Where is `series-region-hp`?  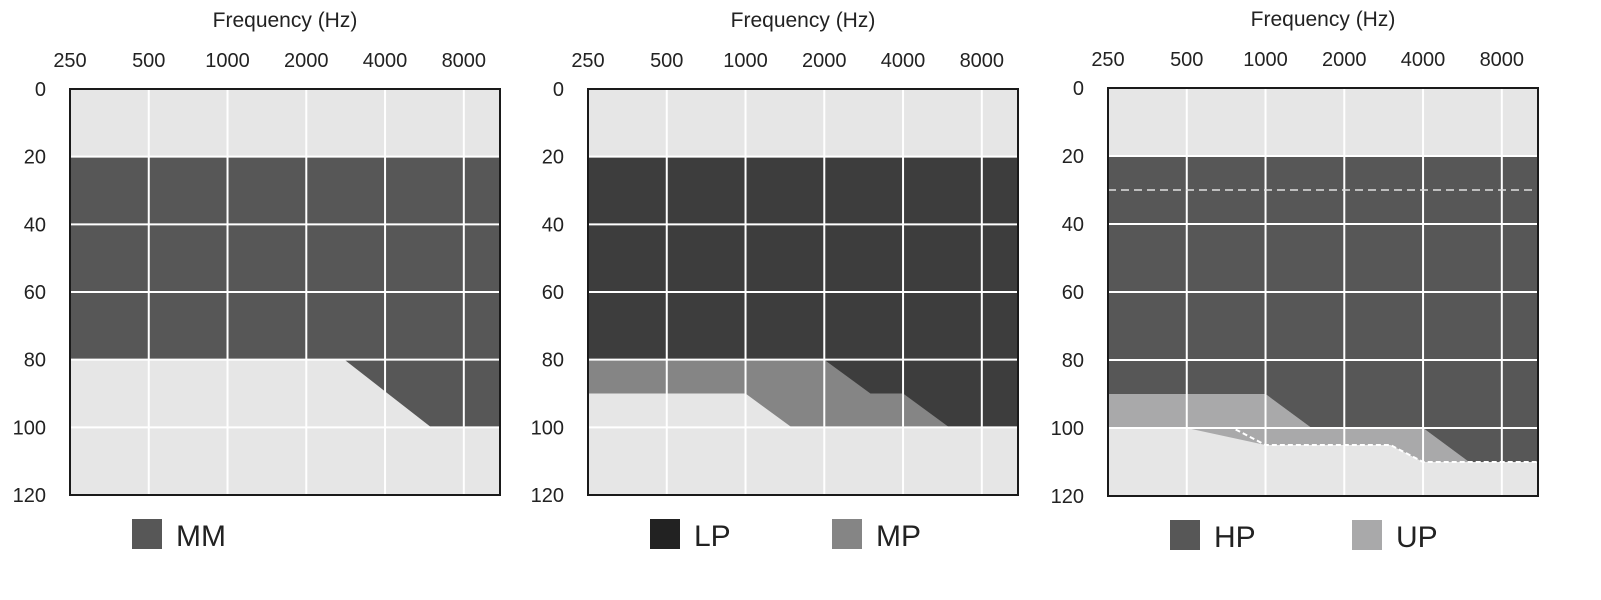
series-region-hp is located at coordinates (1323, 309).